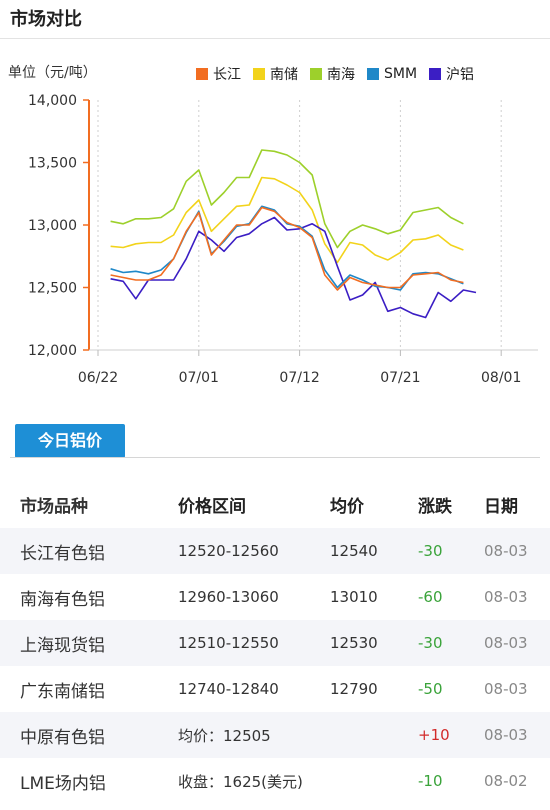 The width and height of the screenshot is (550, 810). I want to click on table-row: 长江有色铝 12520-12560 12540 -30 08-03, so click(275, 551).